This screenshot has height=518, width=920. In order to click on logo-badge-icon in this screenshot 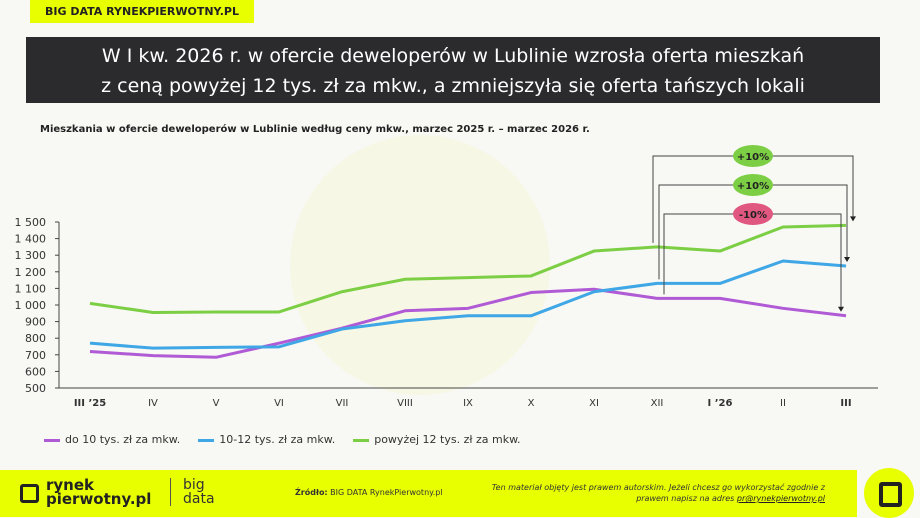, I will do `click(889, 493)`.